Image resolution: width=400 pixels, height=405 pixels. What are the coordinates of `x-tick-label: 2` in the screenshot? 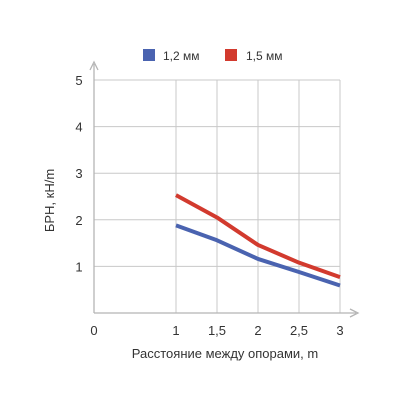 It's located at (257, 330).